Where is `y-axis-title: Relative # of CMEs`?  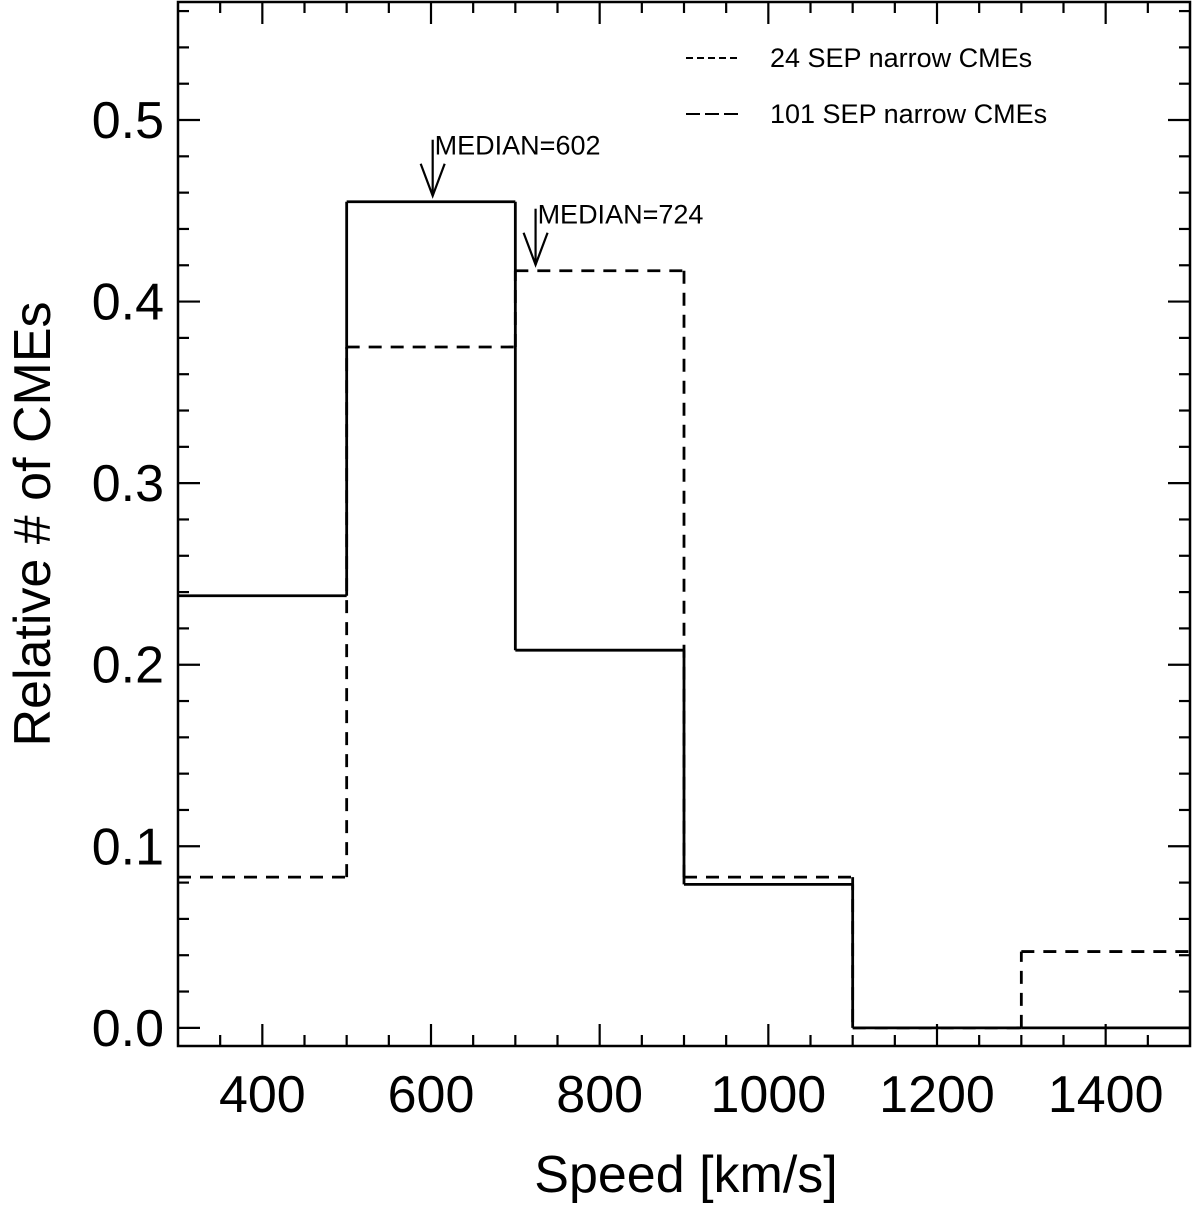
y-axis-title: Relative # of CMEs is located at coordinates (33, 523).